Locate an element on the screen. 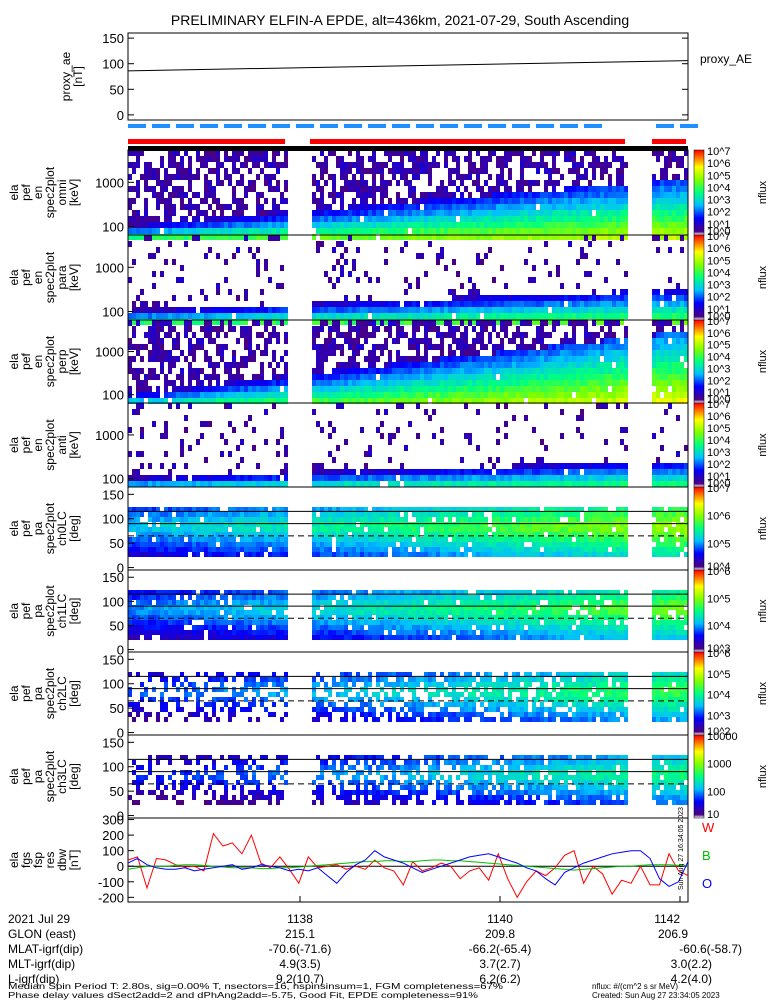 The image size is (775, 1000). colorbar-tick-label: 10^6 is located at coordinates (719, 417).